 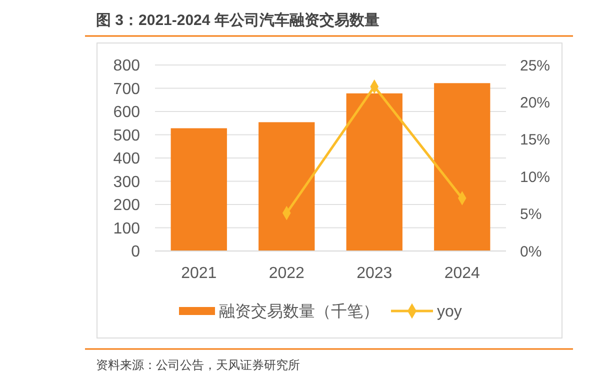 What do you see at coordinates (531, 215) in the screenshot?
I see `y2-tick-label: 5%` at bounding box center [531, 215].